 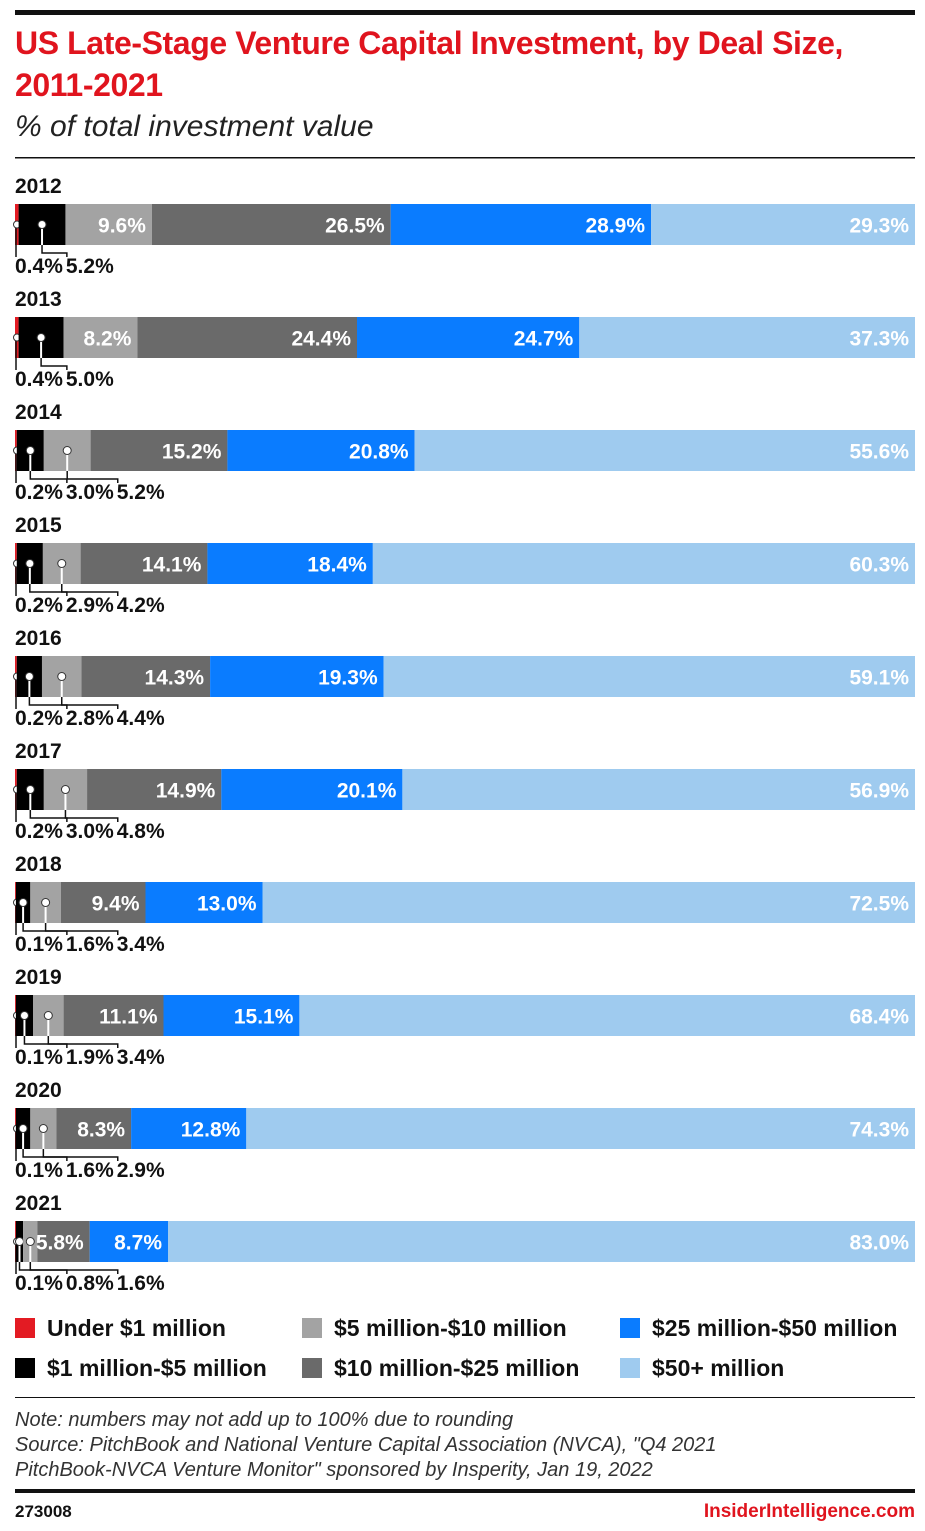 I want to click on category-label: 2013, so click(x=38, y=299).